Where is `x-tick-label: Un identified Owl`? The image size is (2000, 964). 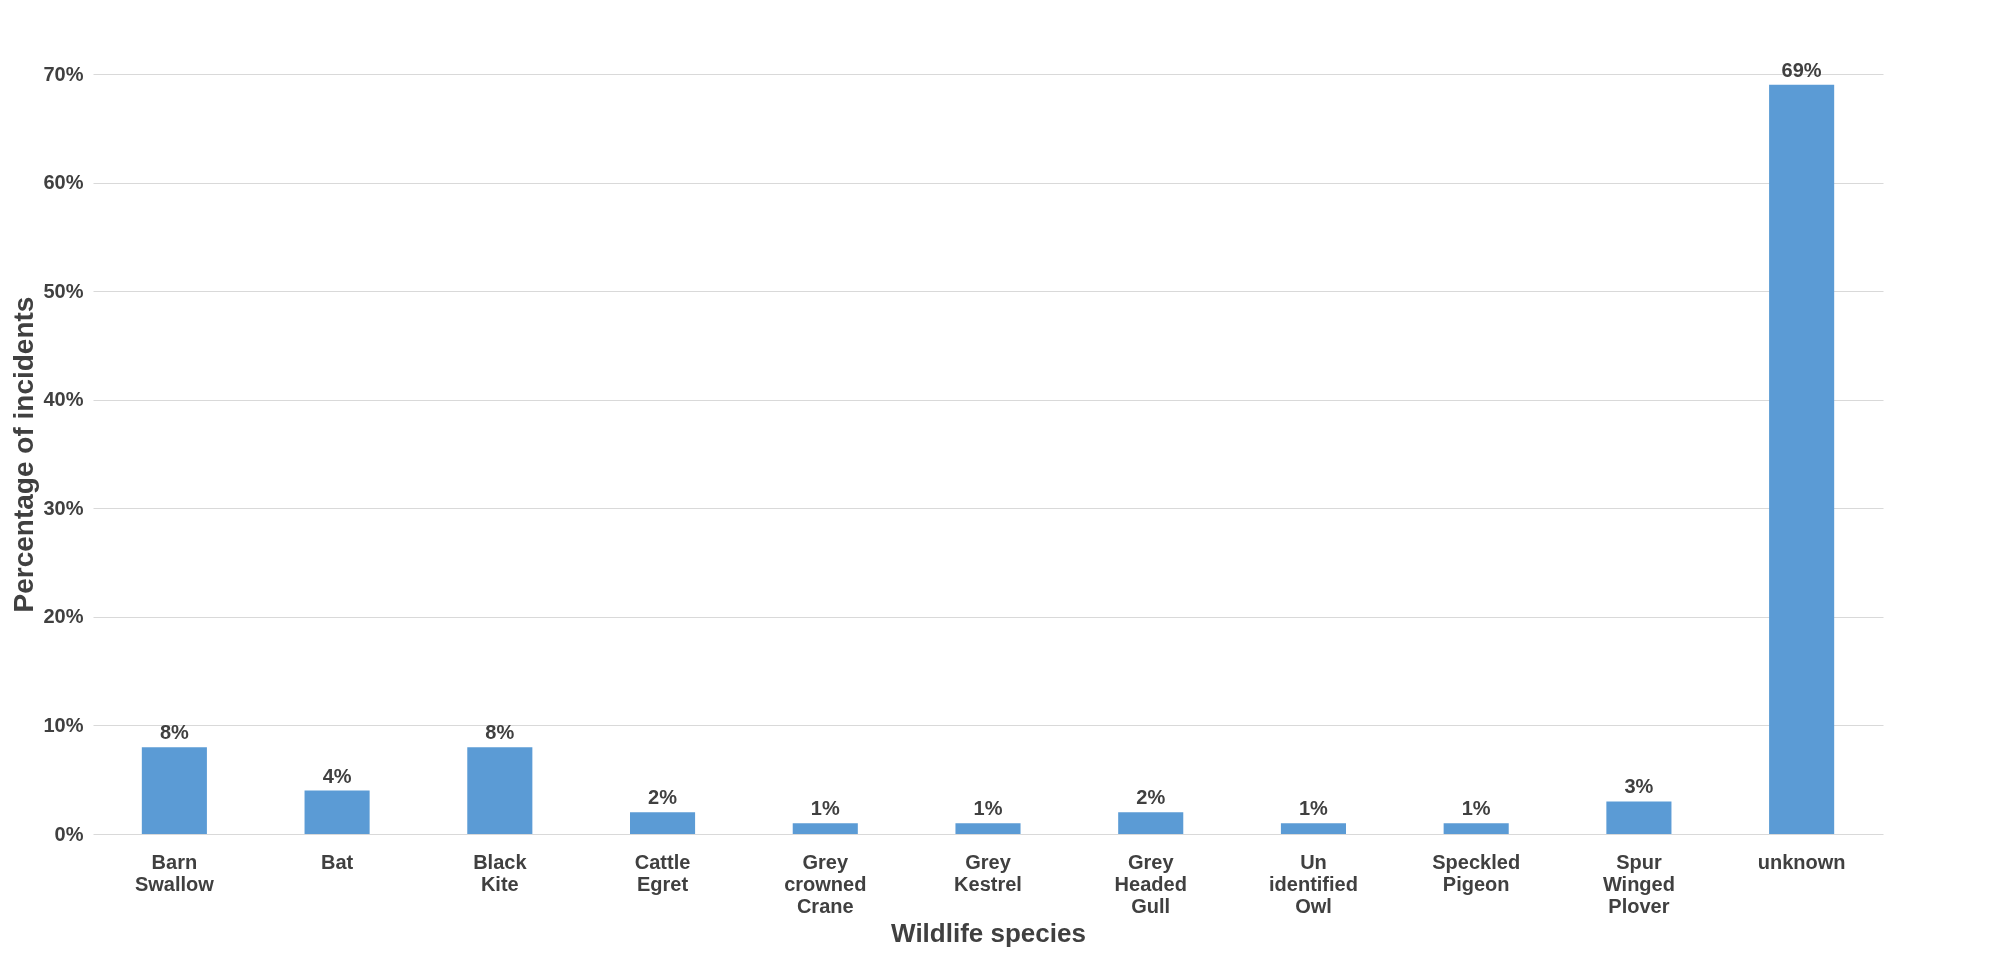 x-tick-label: Un identified Owl is located at coordinates (1313, 883).